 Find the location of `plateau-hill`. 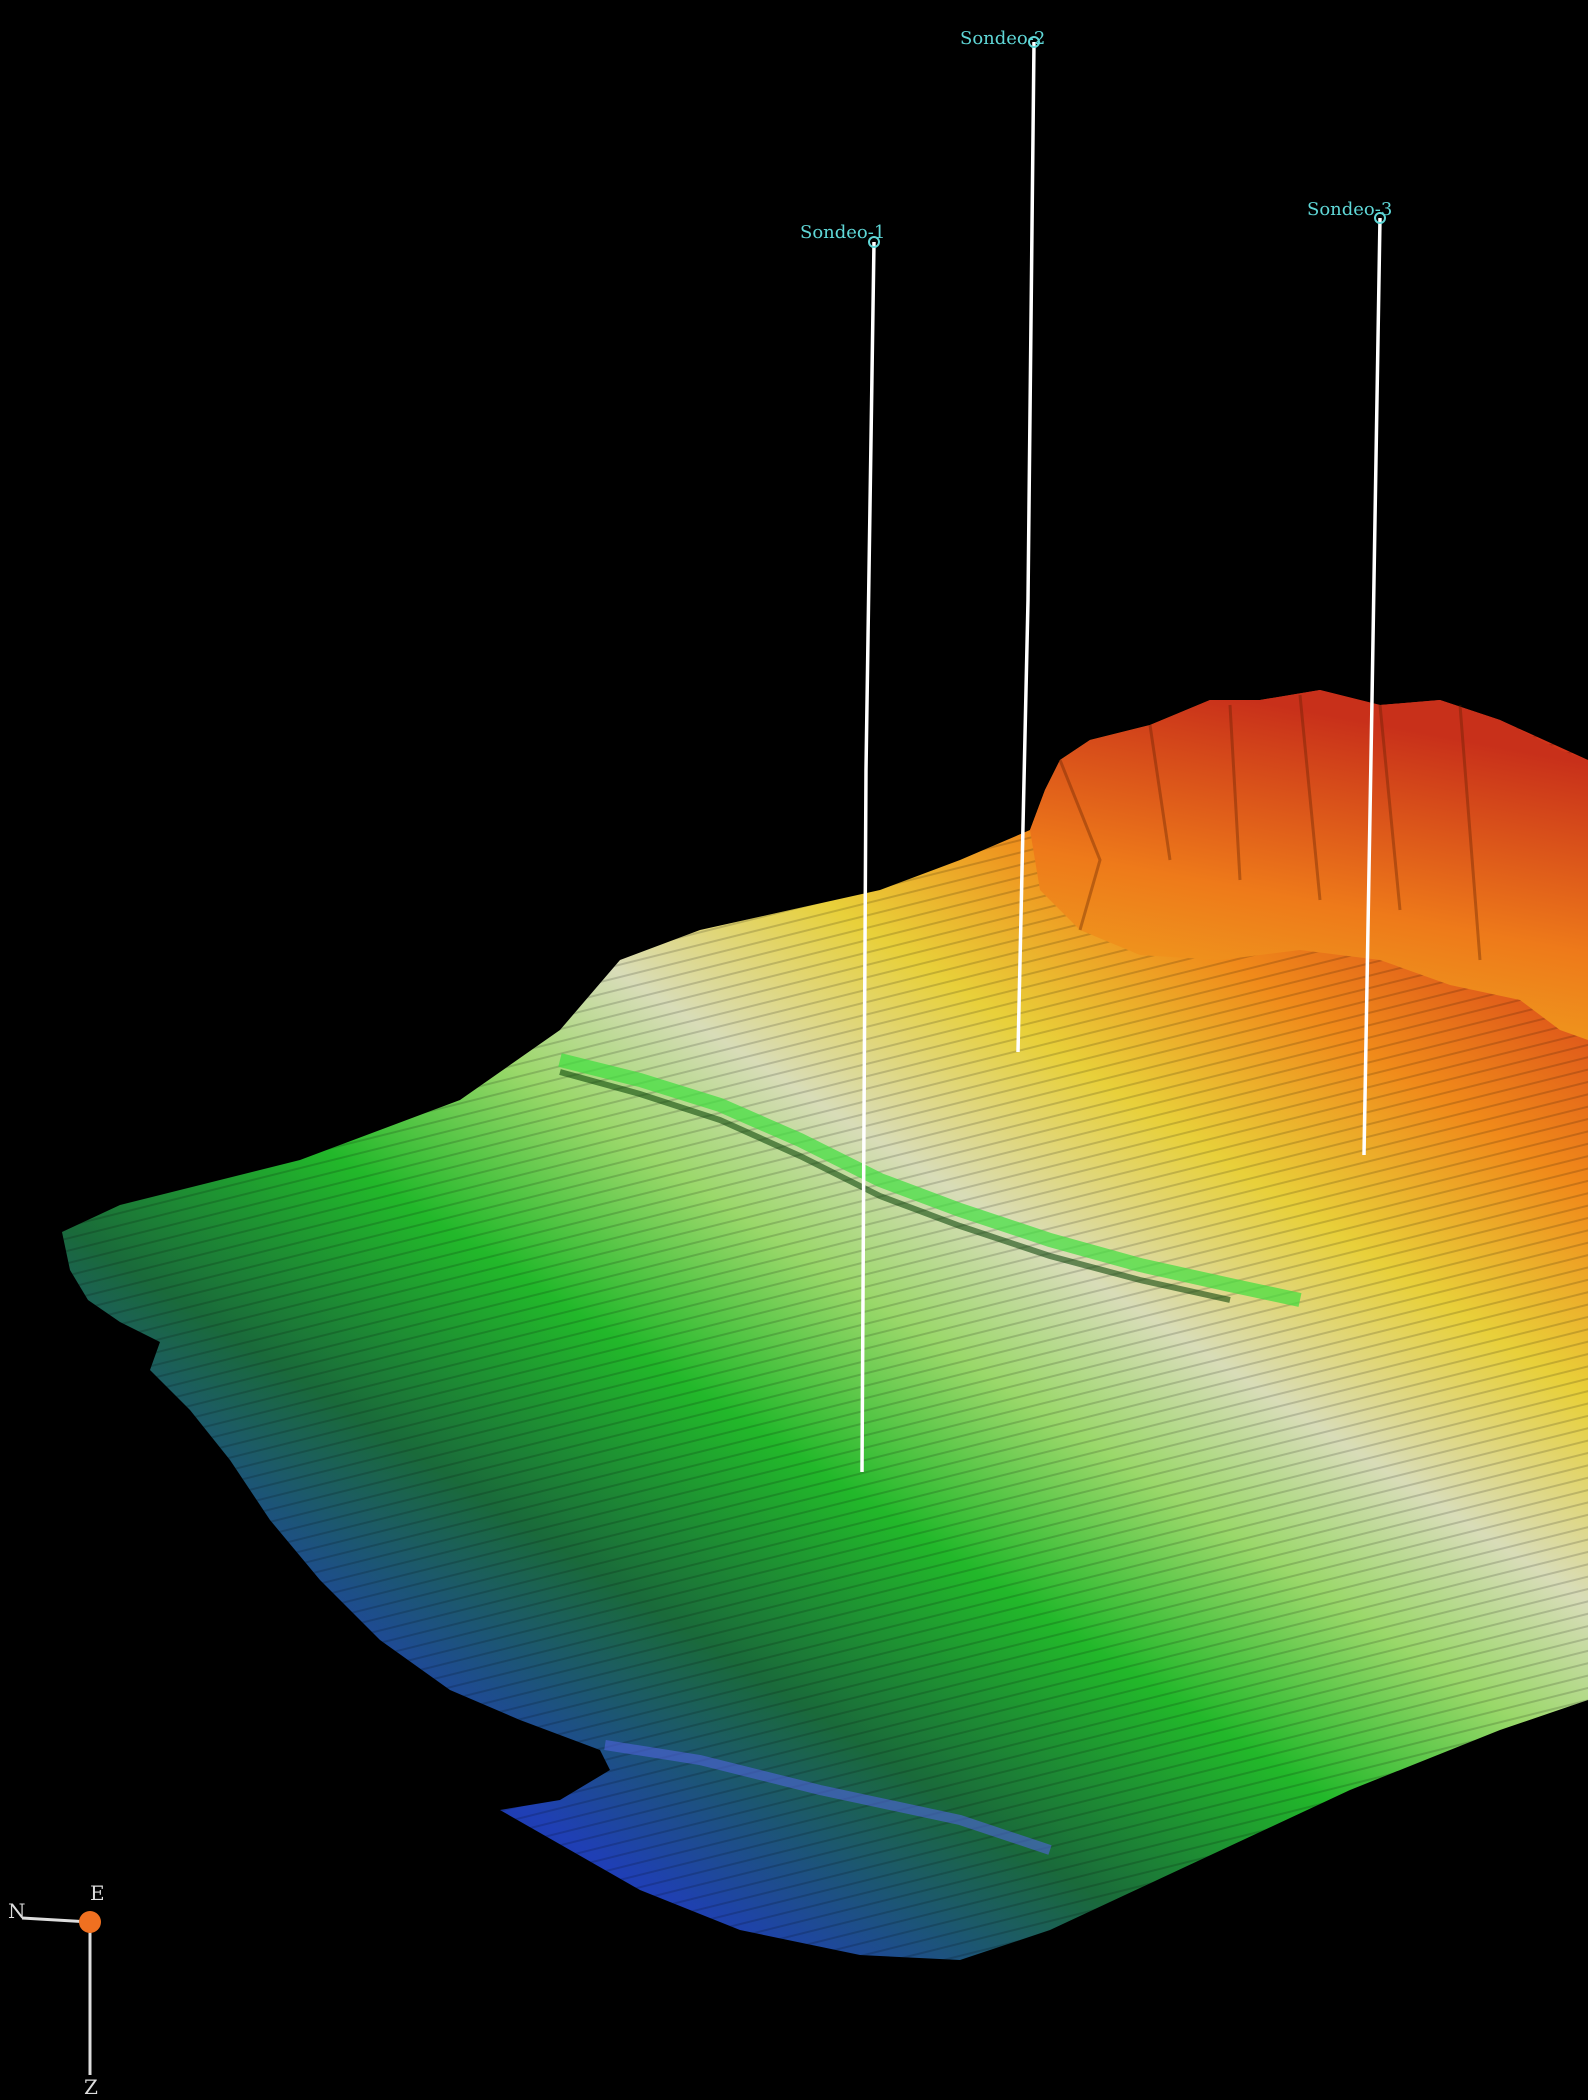

plateau-hill is located at coordinates (1309, 865).